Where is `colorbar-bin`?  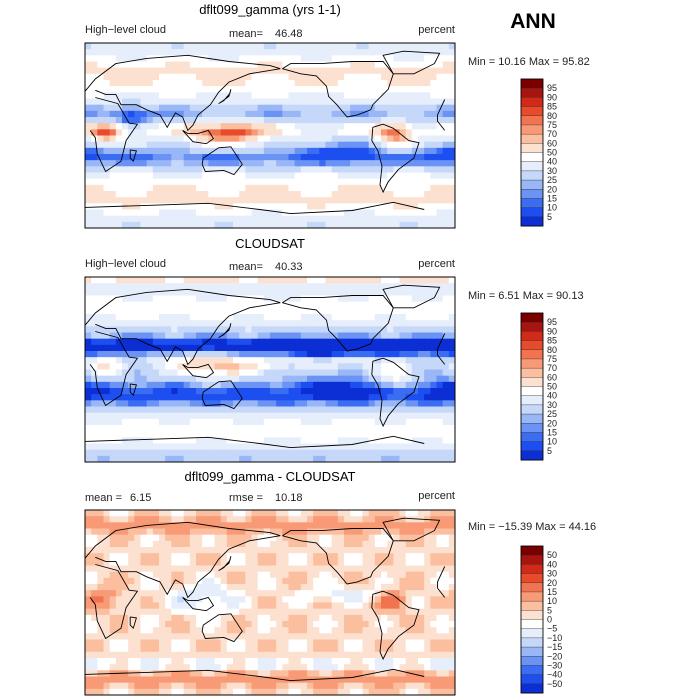 colorbar-bin is located at coordinates (532, 212).